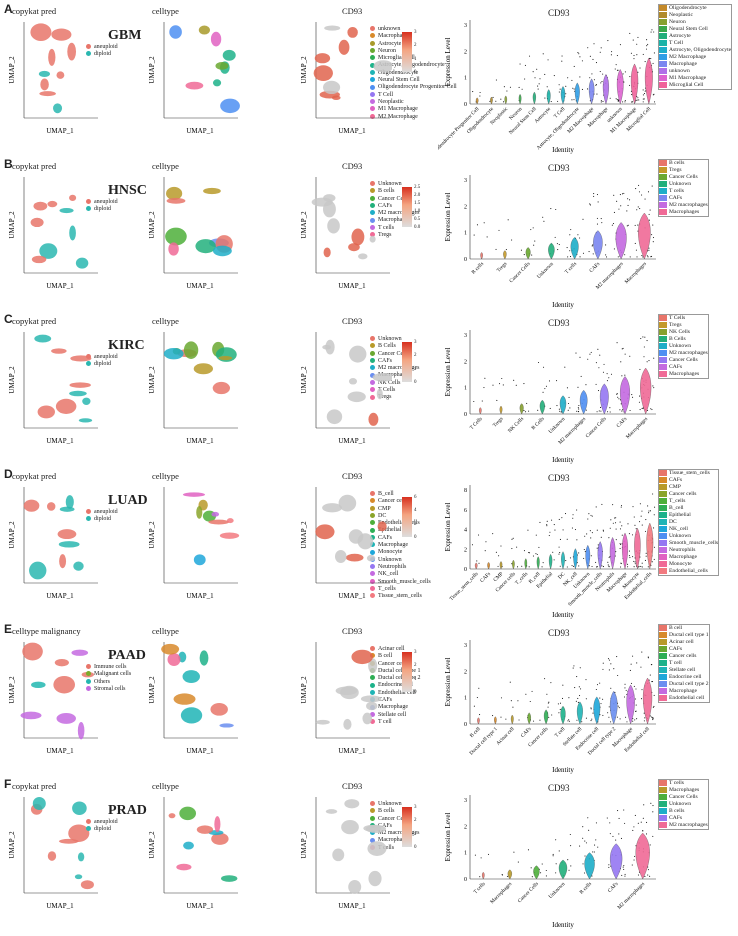  What do you see at coordinates (53, 537) in the screenshot?
I see `umap-points` at bounding box center [53, 537].